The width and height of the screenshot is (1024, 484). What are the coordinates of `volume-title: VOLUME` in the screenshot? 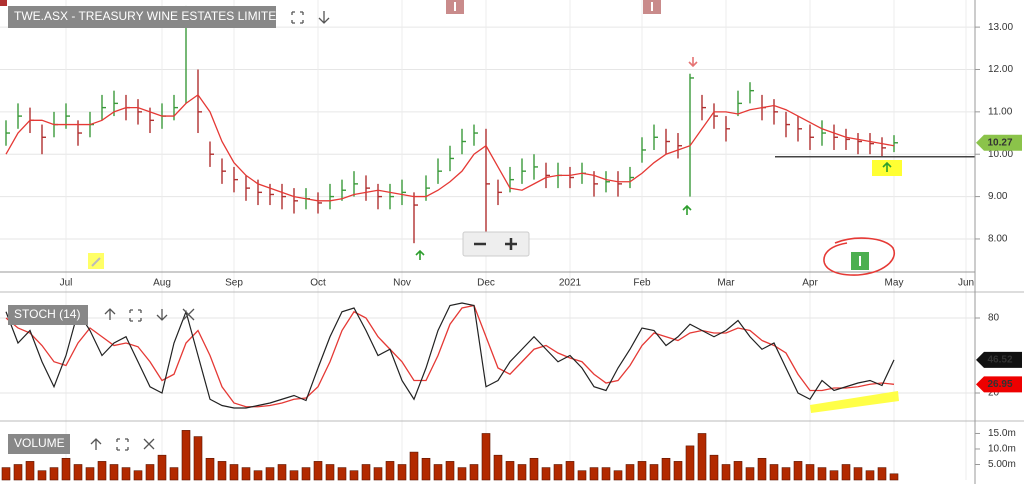 It's located at (39, 443).